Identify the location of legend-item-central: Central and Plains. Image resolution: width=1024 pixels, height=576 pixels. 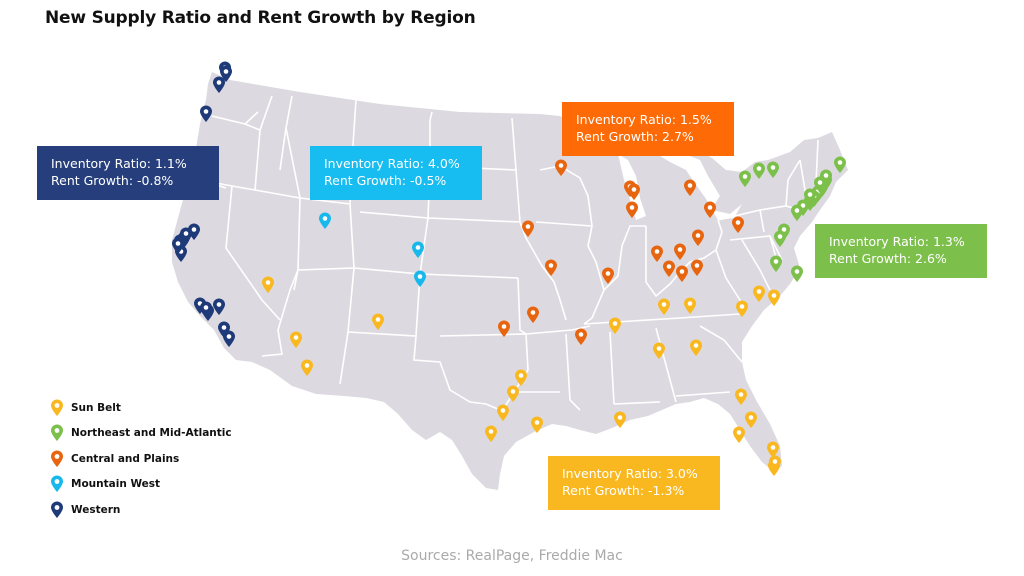
(141, 459).